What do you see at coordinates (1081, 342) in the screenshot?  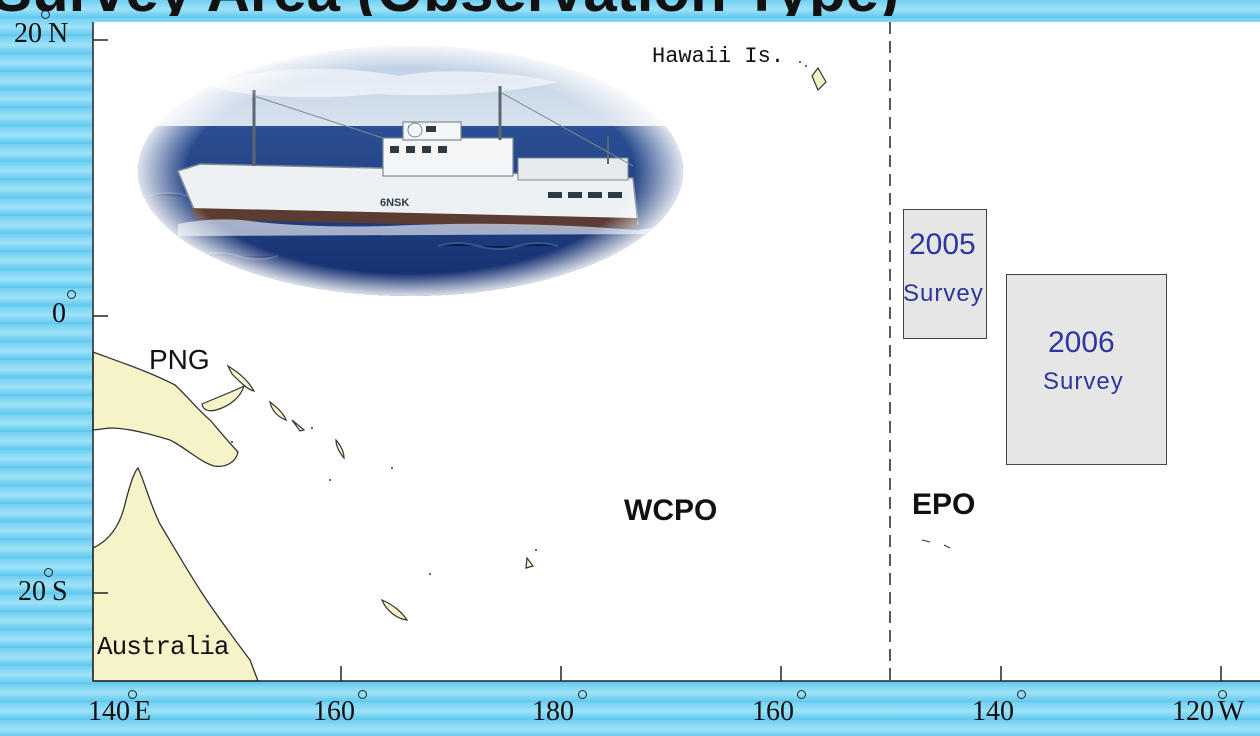 I see `survey-2006-year: 2006` at bounding box center [1081, 342].